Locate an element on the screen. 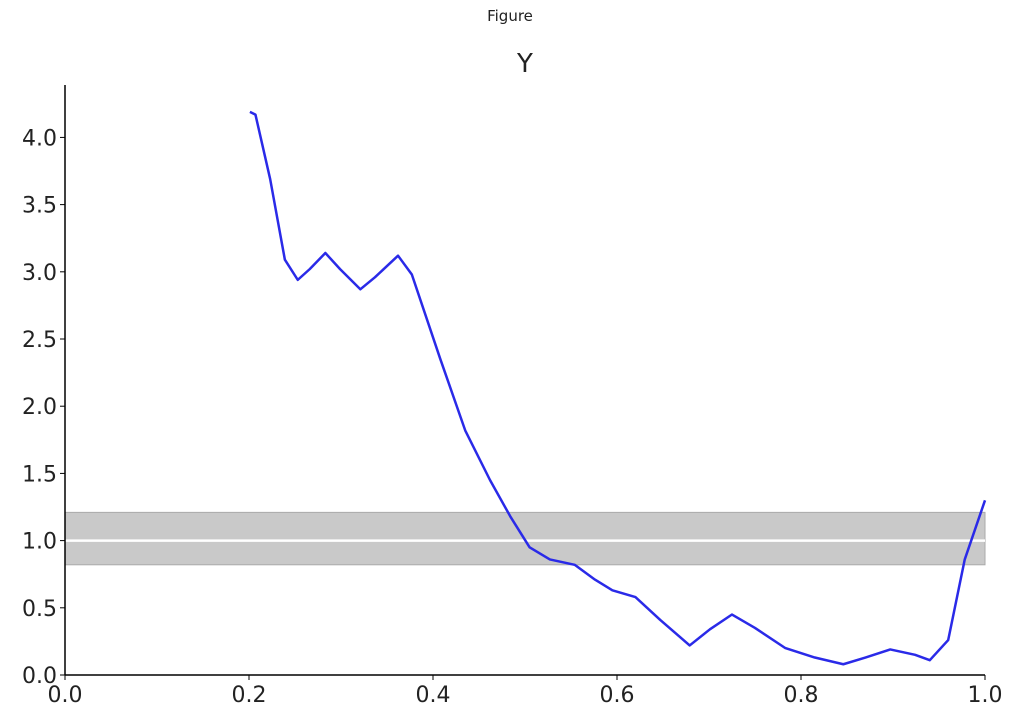 The image size is (1024, 719). y-tick-label: 1.0 is located at coordinates (39, 542).